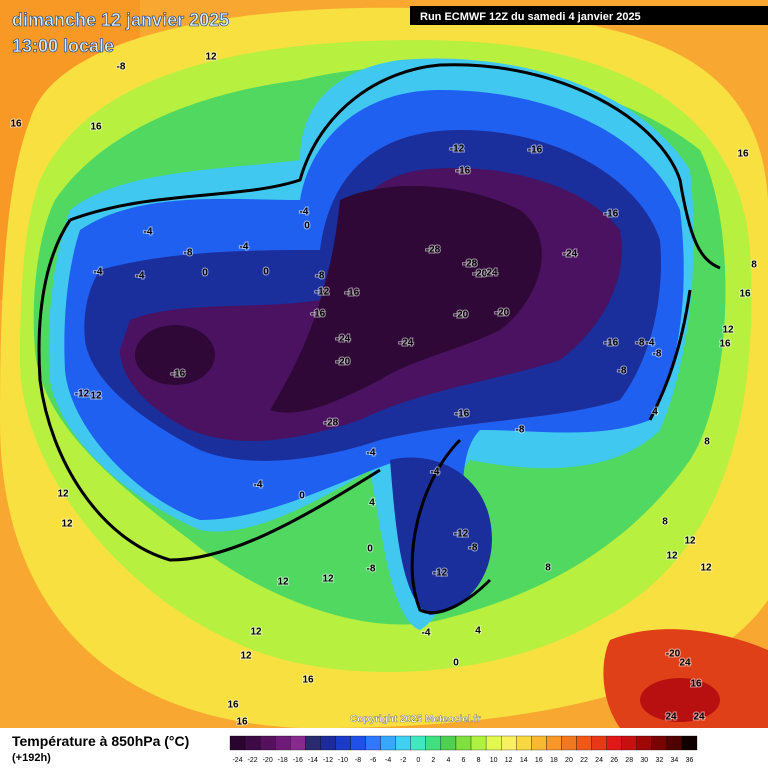  Describe the element at coordinates (530, 17) in the screenshot. I see `run-info: Run ECMWF 12Z du samedi 4 janvier 2025` at that location.